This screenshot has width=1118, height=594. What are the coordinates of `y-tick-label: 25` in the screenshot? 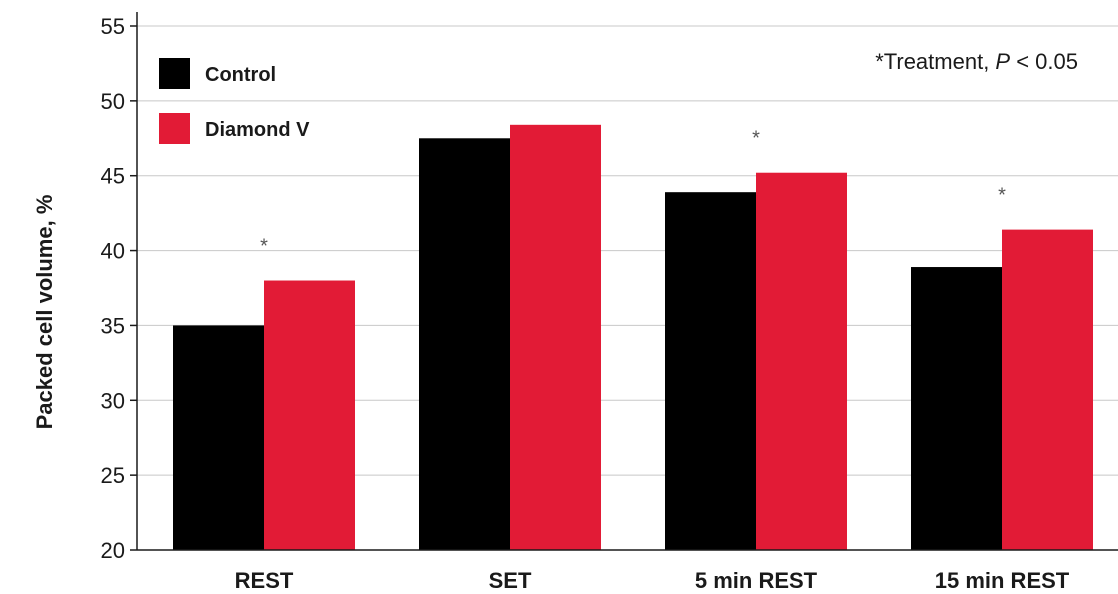 It's located at (113, 475).